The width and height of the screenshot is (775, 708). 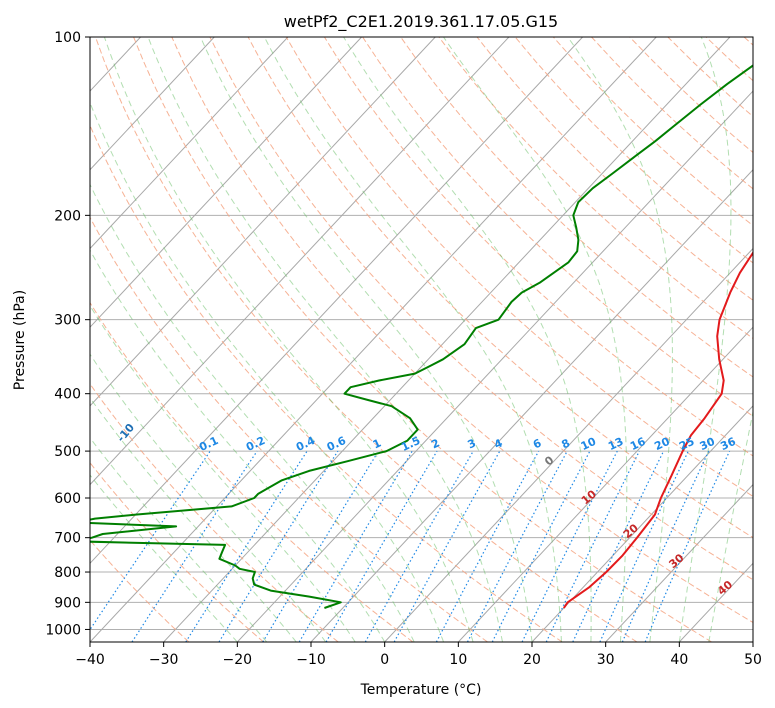 What do you see at coordinates (67, 334) in the screenshot?
I see `y-axis: 100 200 300 400 500 600 700 800 900 1000` at bounding box center [67, 334].